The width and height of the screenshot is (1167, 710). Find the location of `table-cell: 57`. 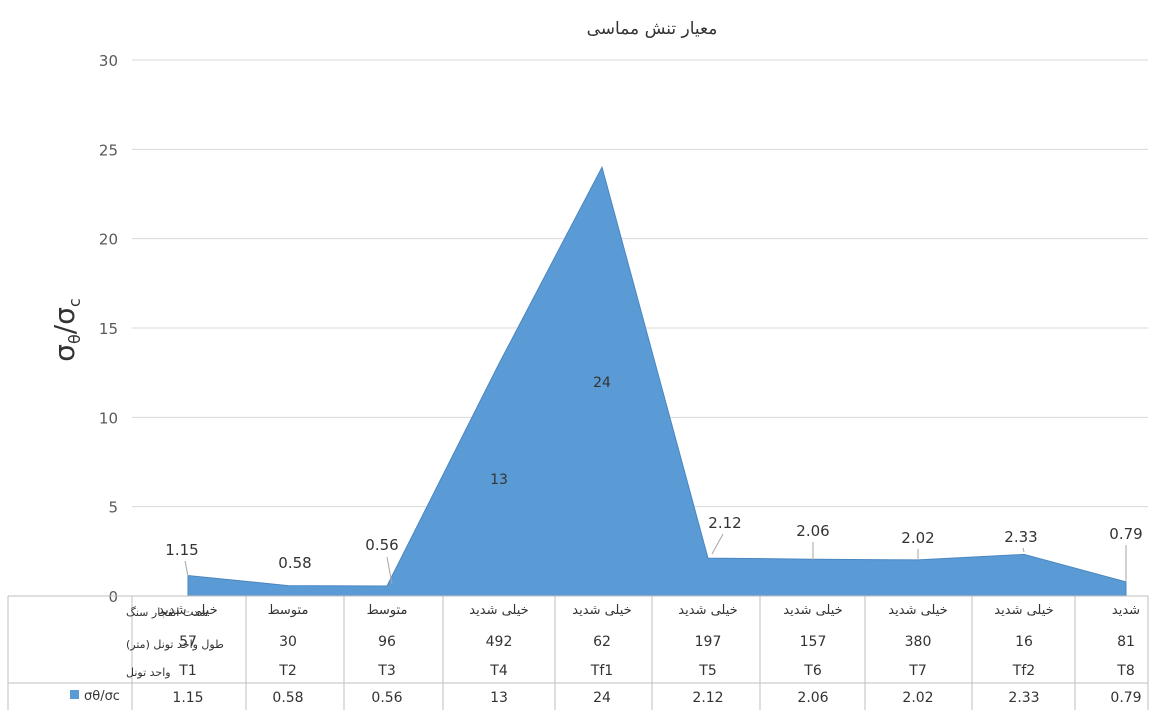

table-cell: 57 is located at coordinates (188, 642).